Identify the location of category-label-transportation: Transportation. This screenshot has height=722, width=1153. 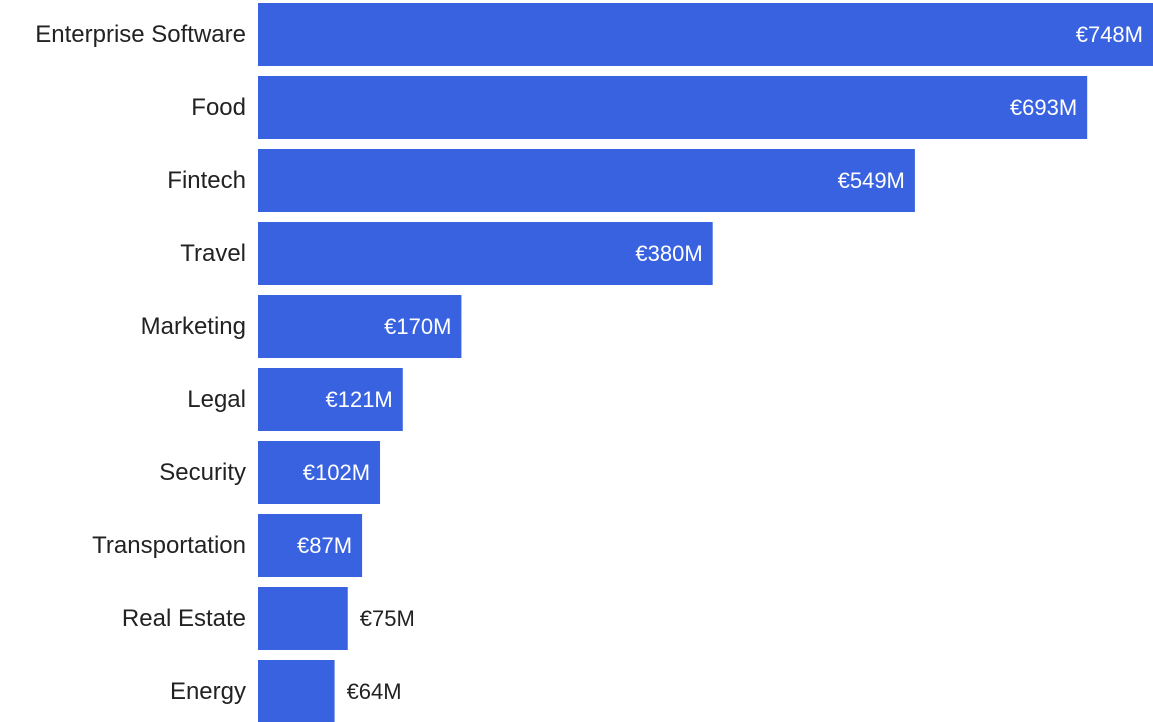
(169, 545).